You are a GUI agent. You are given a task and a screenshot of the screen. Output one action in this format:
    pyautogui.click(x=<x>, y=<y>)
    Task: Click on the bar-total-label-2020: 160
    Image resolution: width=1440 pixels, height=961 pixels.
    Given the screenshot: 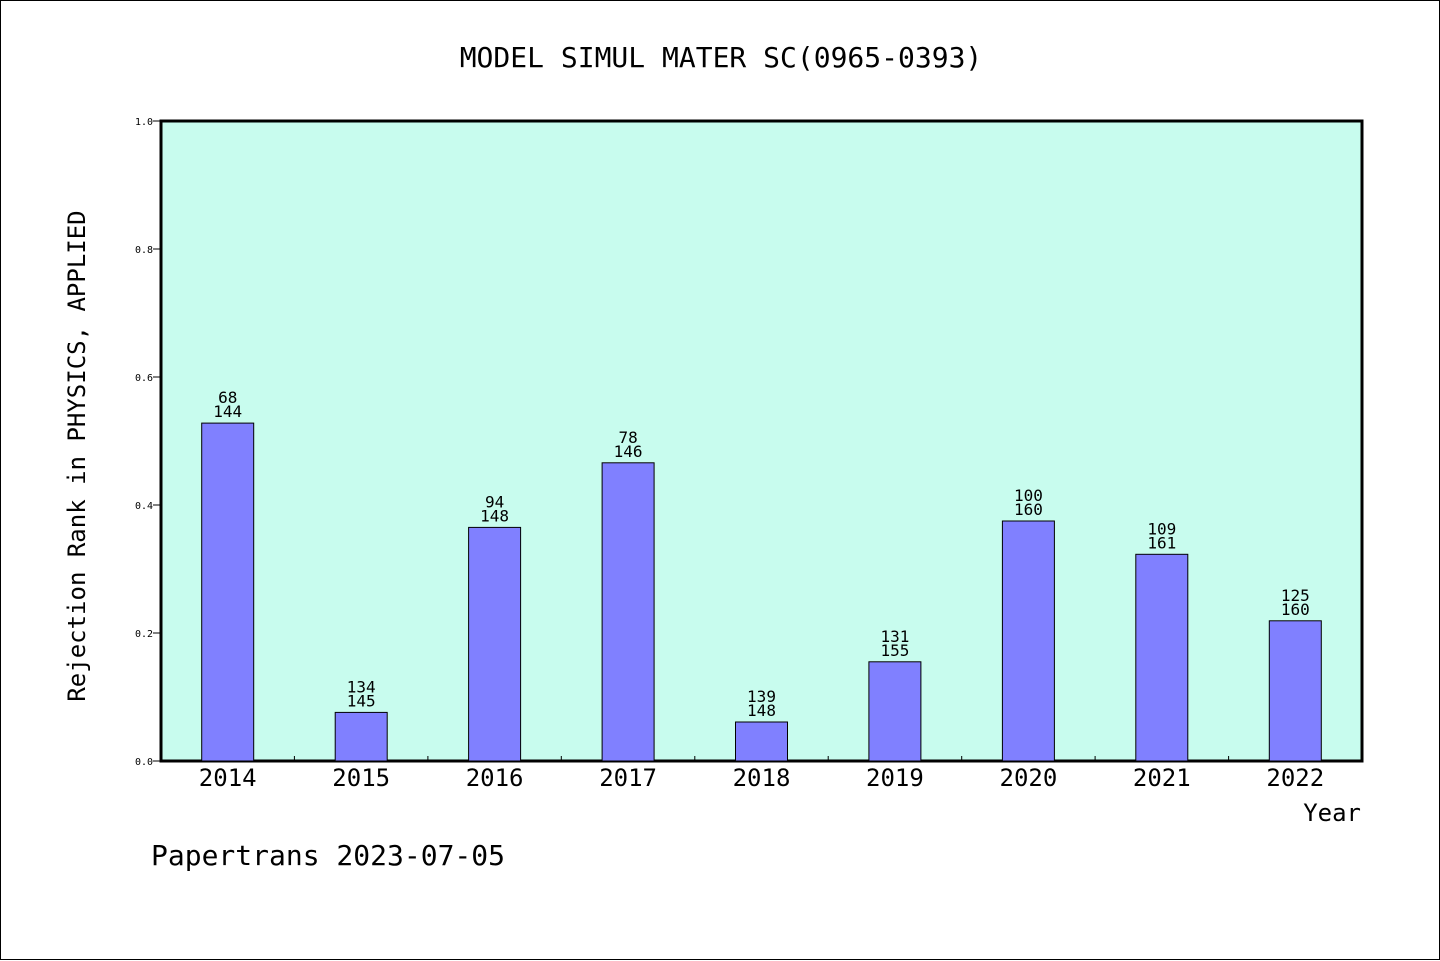 What is the action you would take?
    pyautogui.click(x=1028, y=509)
    